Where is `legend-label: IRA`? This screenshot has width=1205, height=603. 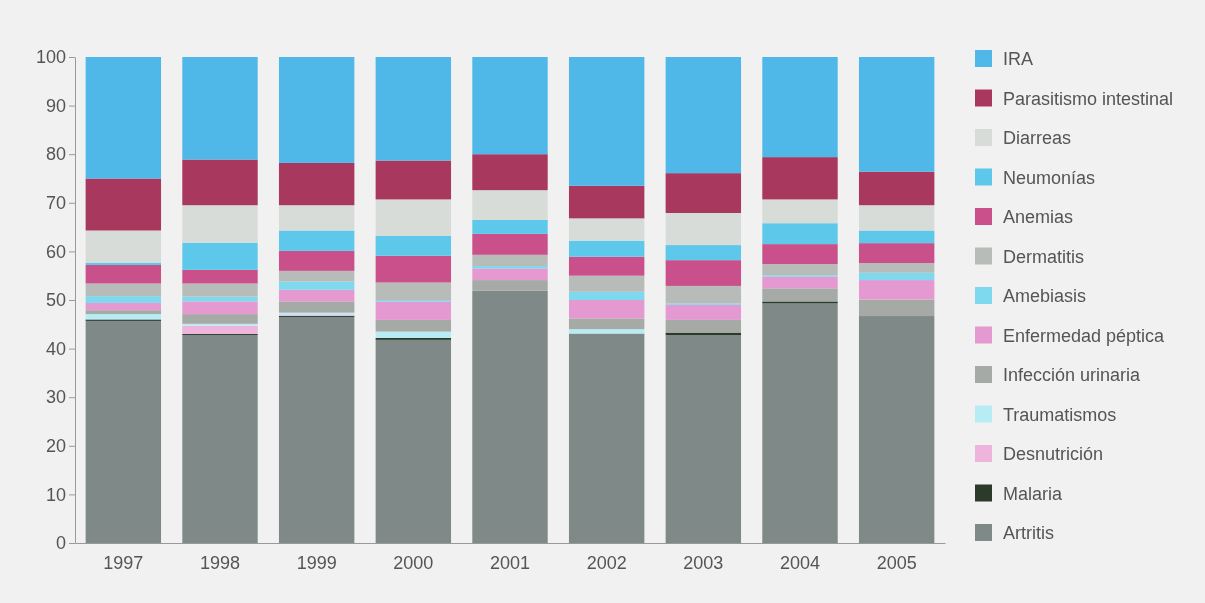 legend-label: IRA is located at coordinates (1018, 59).